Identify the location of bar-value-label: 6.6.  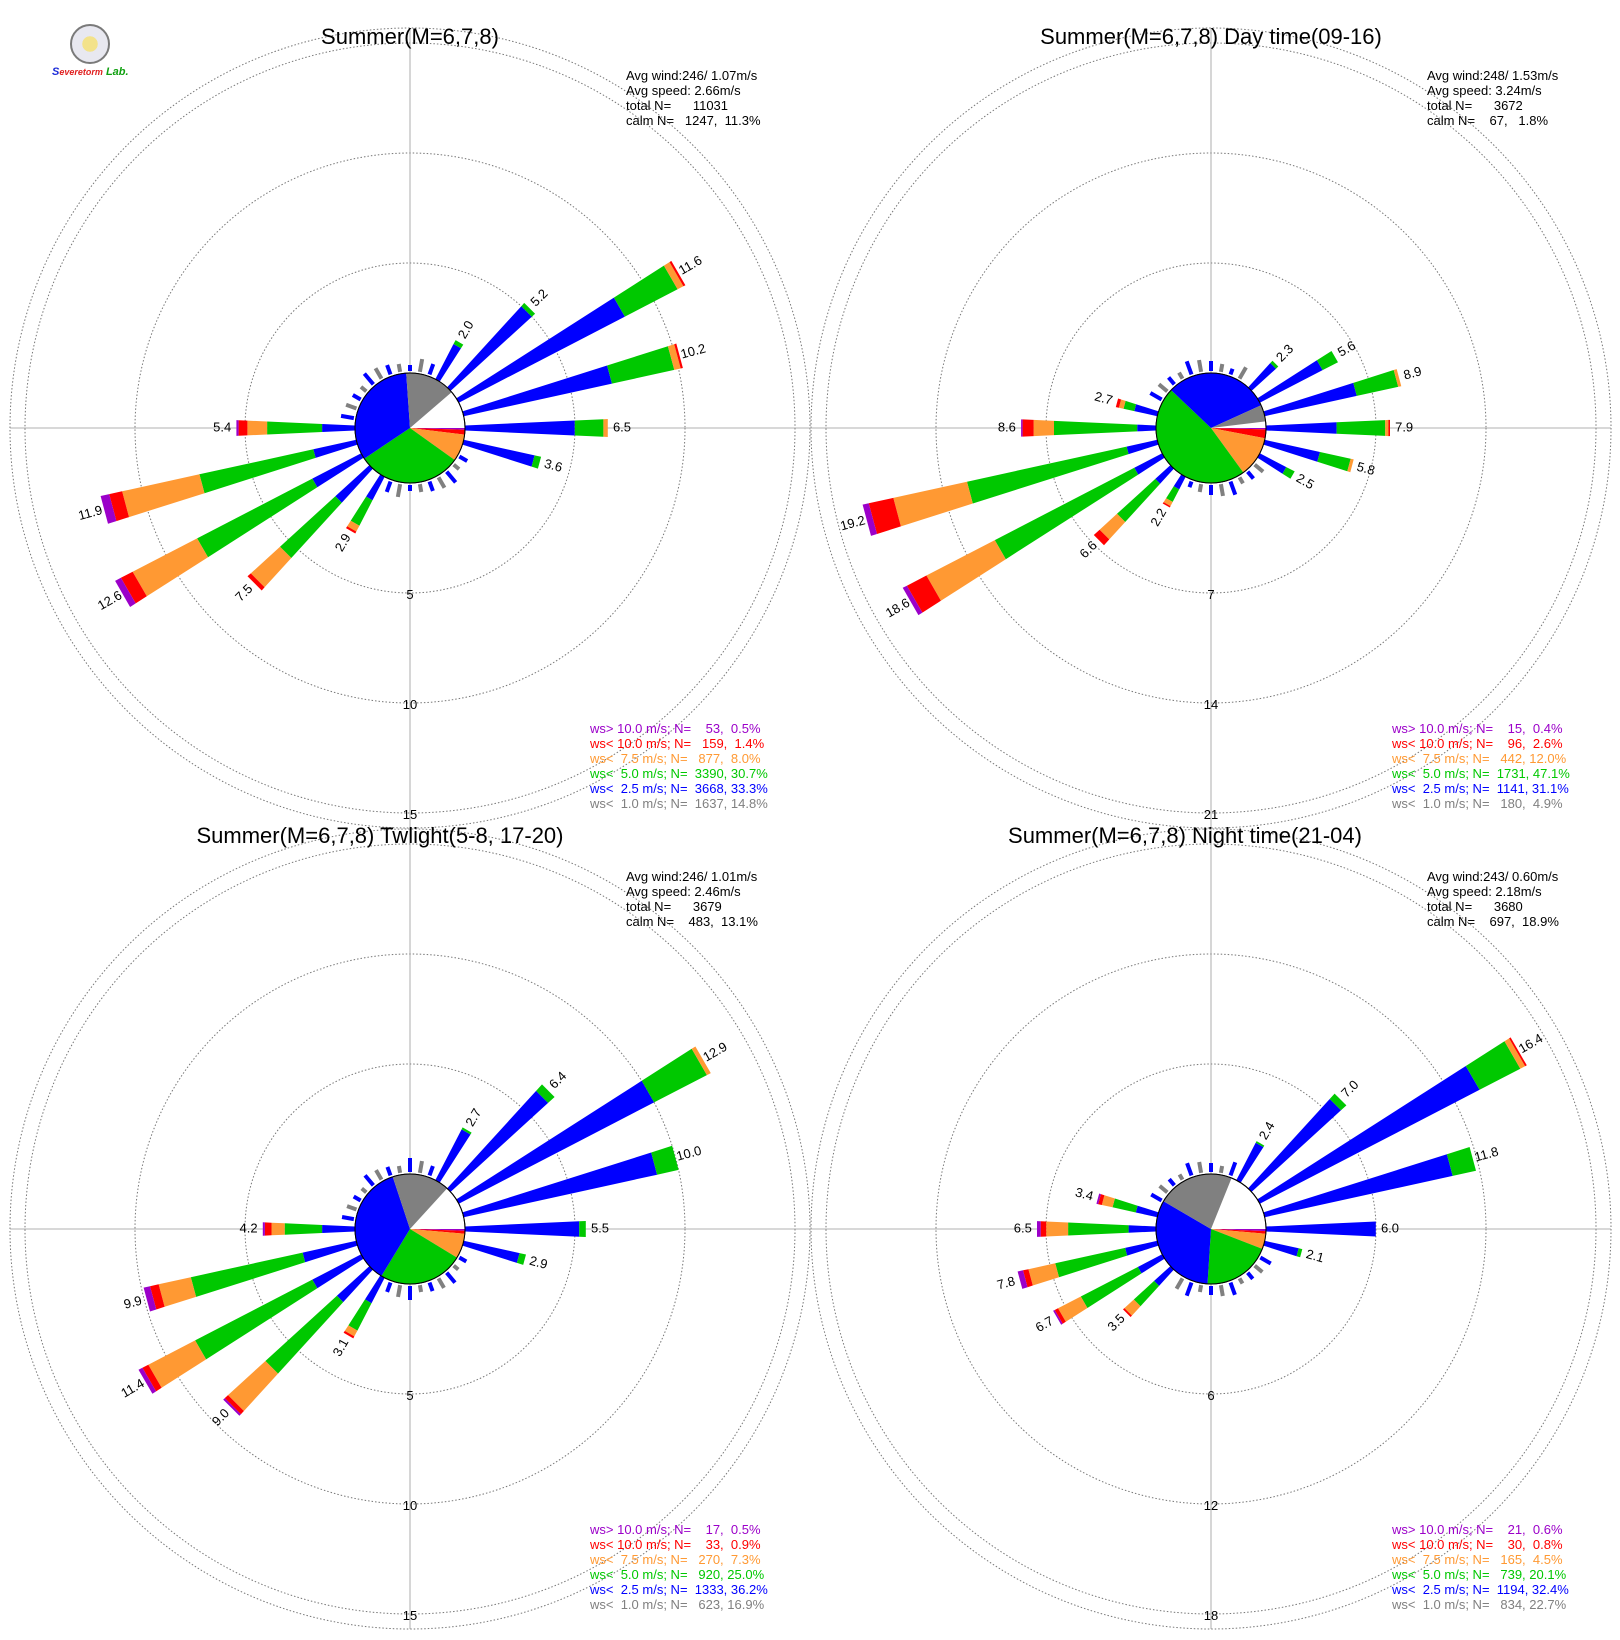
(1087, 549).